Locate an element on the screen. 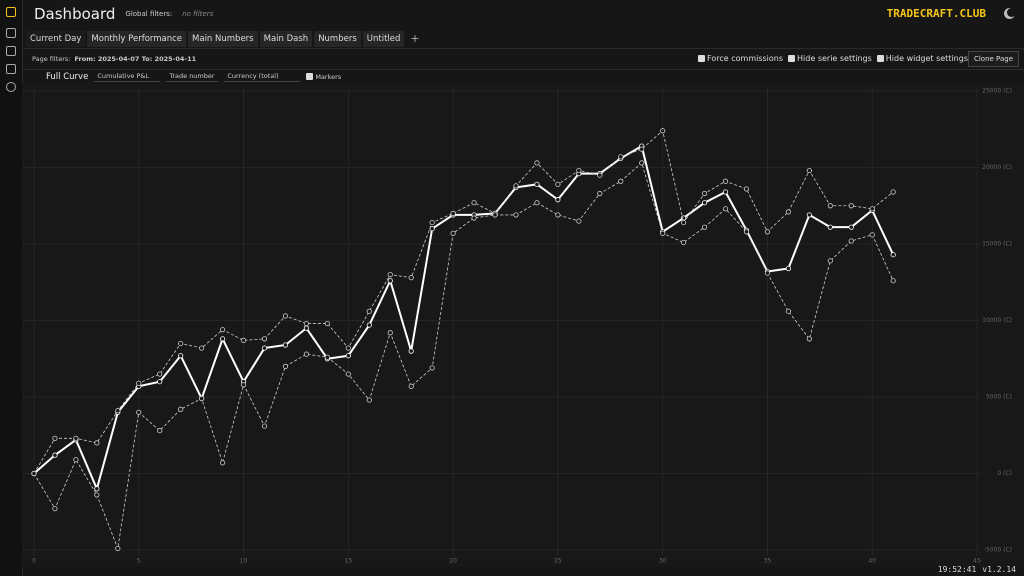  option: Hide serie settings is located at coordinates (830, 58).